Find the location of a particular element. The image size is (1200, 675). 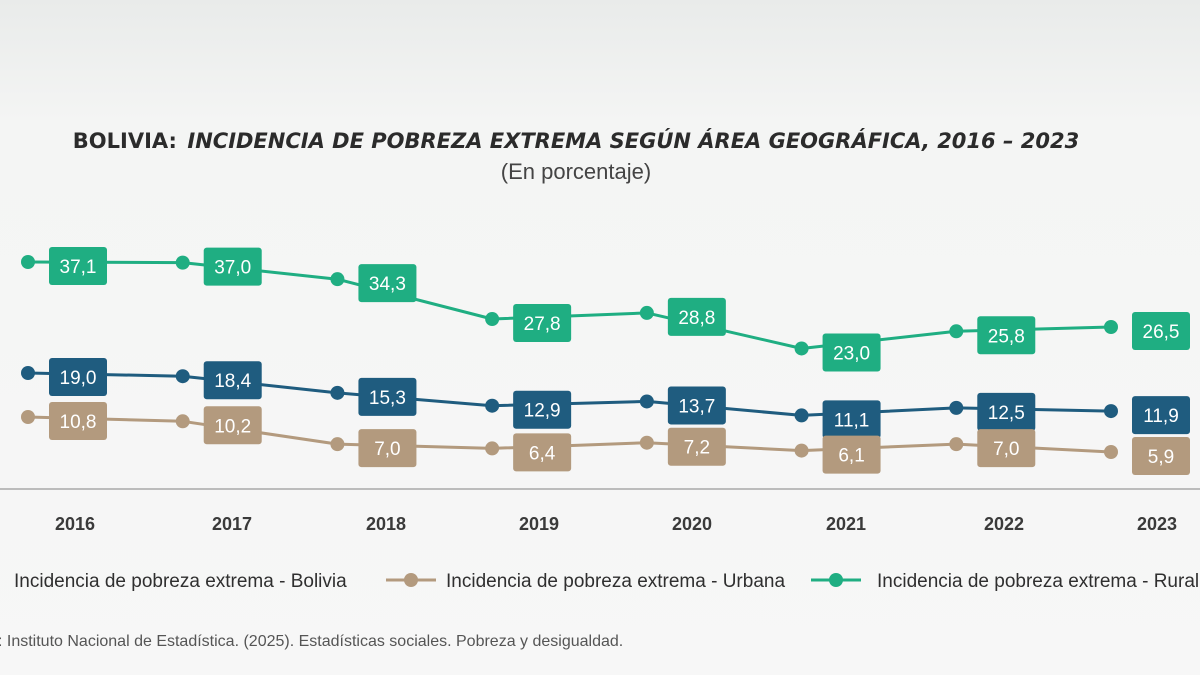

point-rural-2019 is located at coordinates (492, 319).